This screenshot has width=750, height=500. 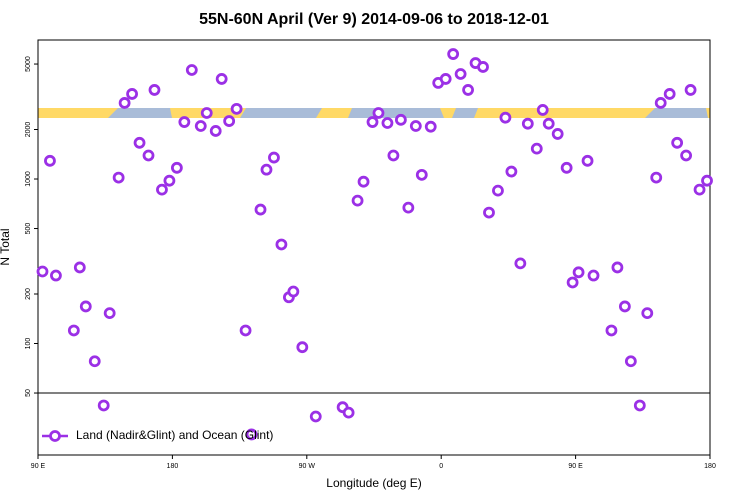 What do you see at coordinates (28, 179) in the screenshot?
I see `y-tick-label: 1000` at bounding box center [28, 179].